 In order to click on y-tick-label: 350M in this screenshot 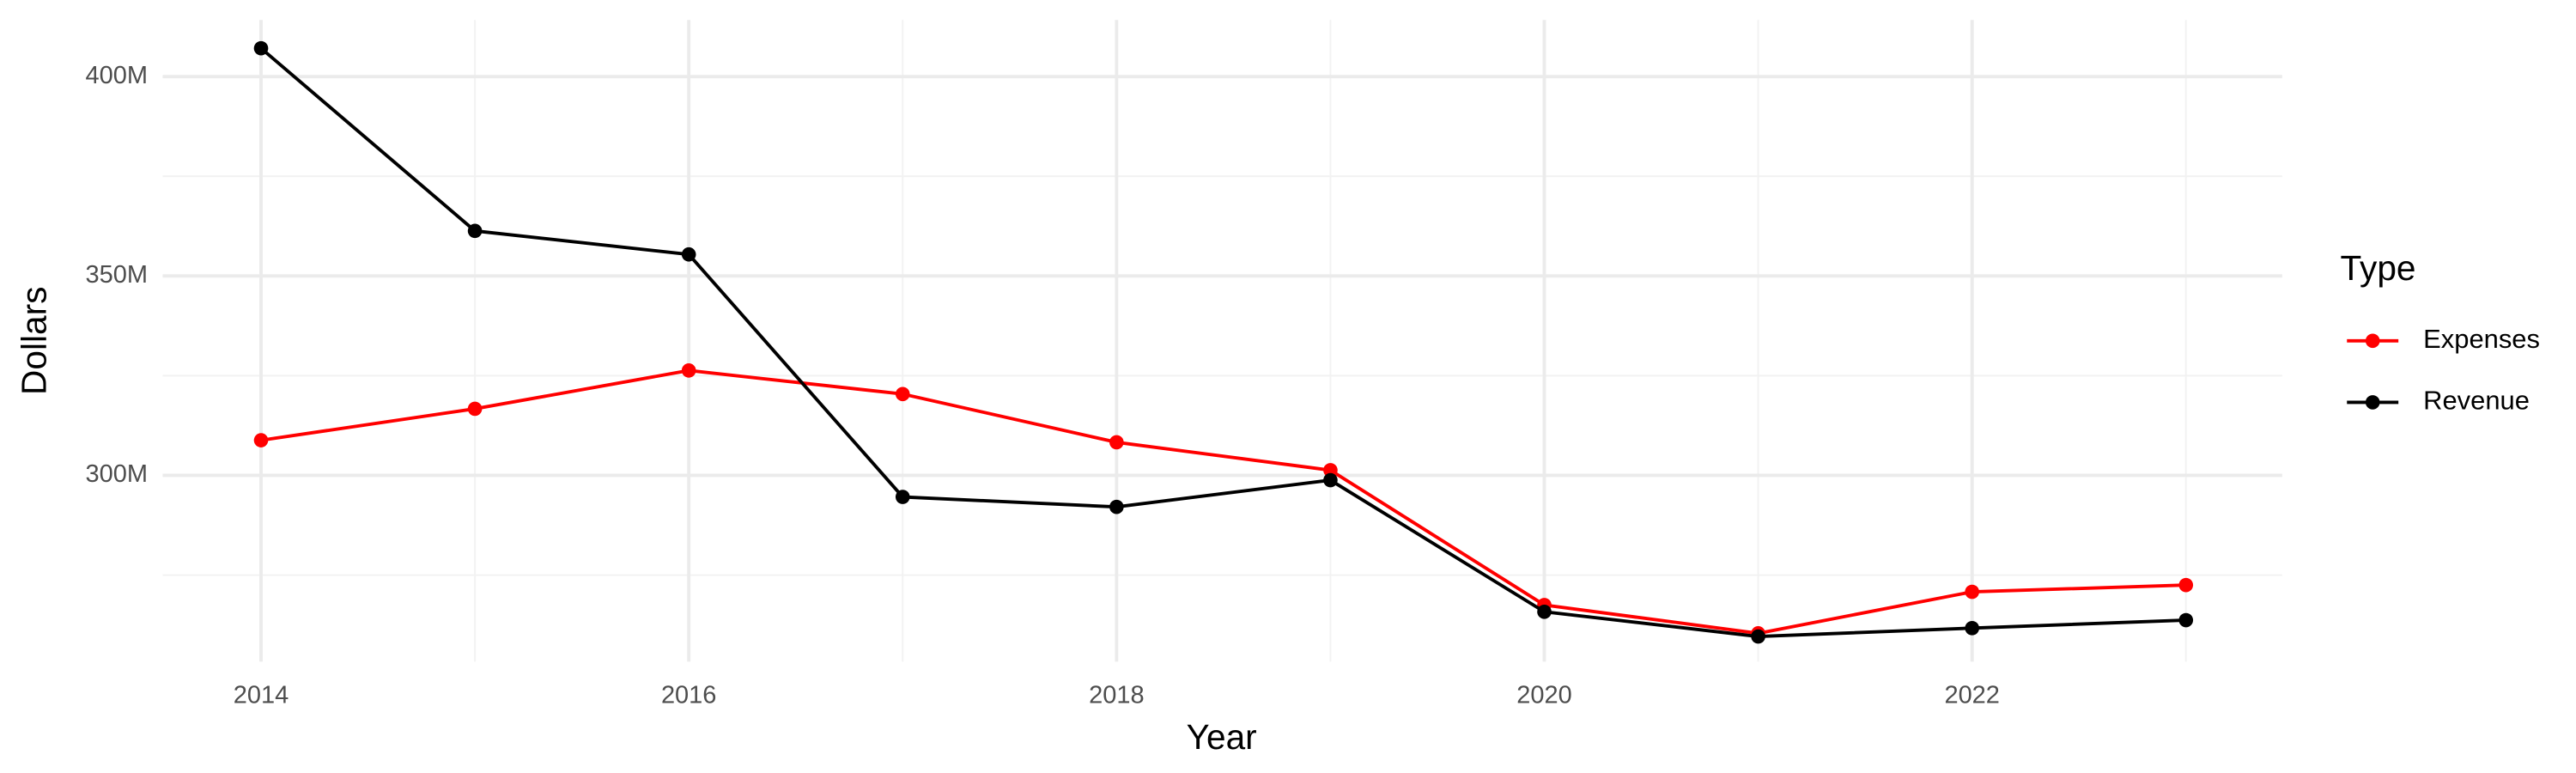, I will do `click(117, 275)`.